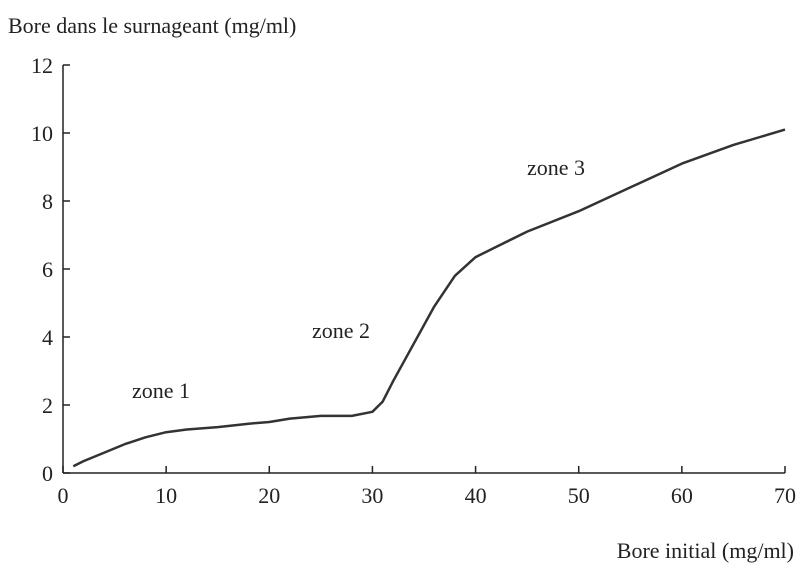  What do you see at coordinates (47, 405) in the screenshot?
I see `y-tick-label: 2` at bounding box center [47, 405].